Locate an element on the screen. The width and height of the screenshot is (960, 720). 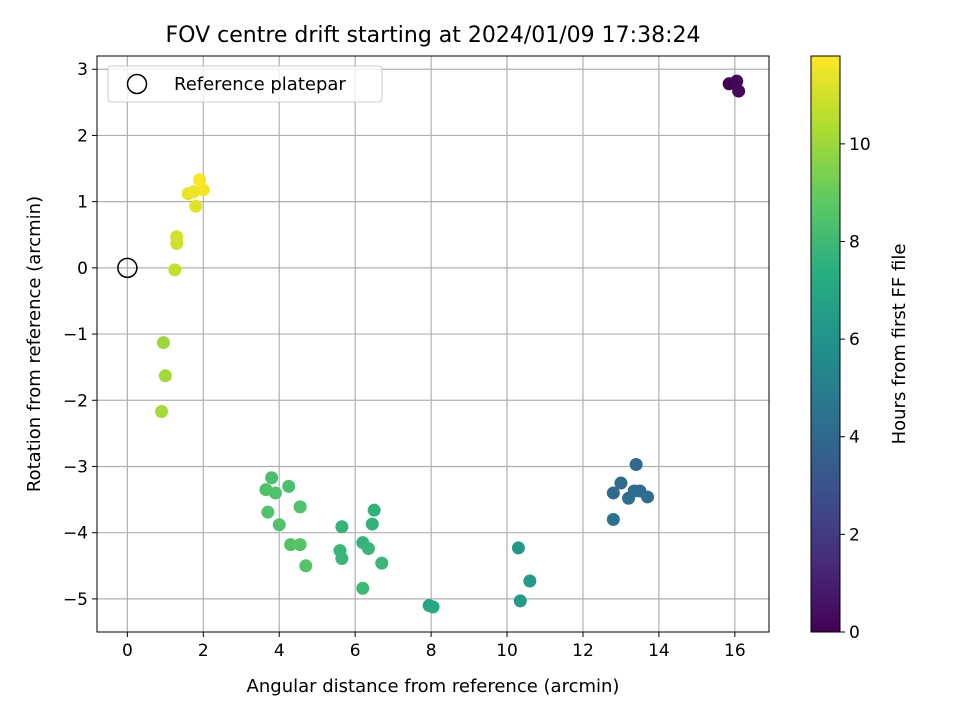
y-tick-label: −5 is located at coordinates (75, 600).